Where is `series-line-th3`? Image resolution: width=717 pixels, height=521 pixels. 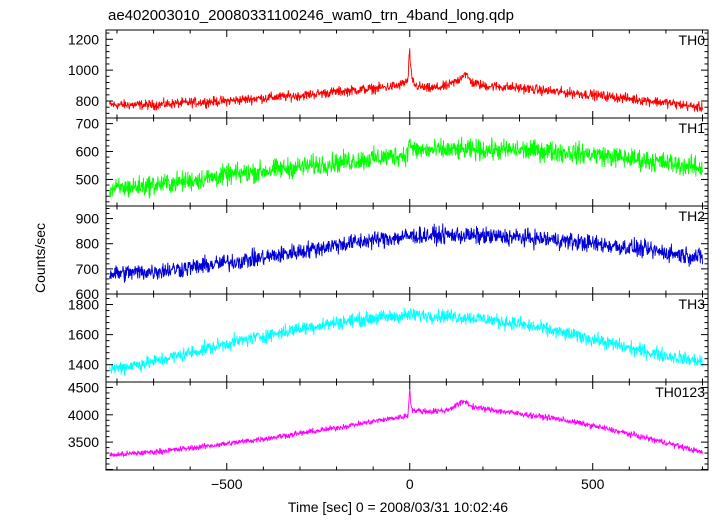 series-line-th3 is located at coordinates (406, 341).